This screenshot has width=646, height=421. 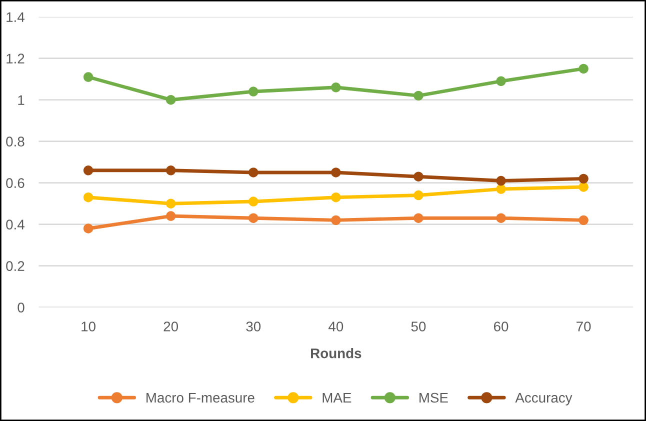 What do you see at coordinates (15, 225) in the screenshot?
I see `y-tick-label: 0.4` at bounding box center [15, 225].